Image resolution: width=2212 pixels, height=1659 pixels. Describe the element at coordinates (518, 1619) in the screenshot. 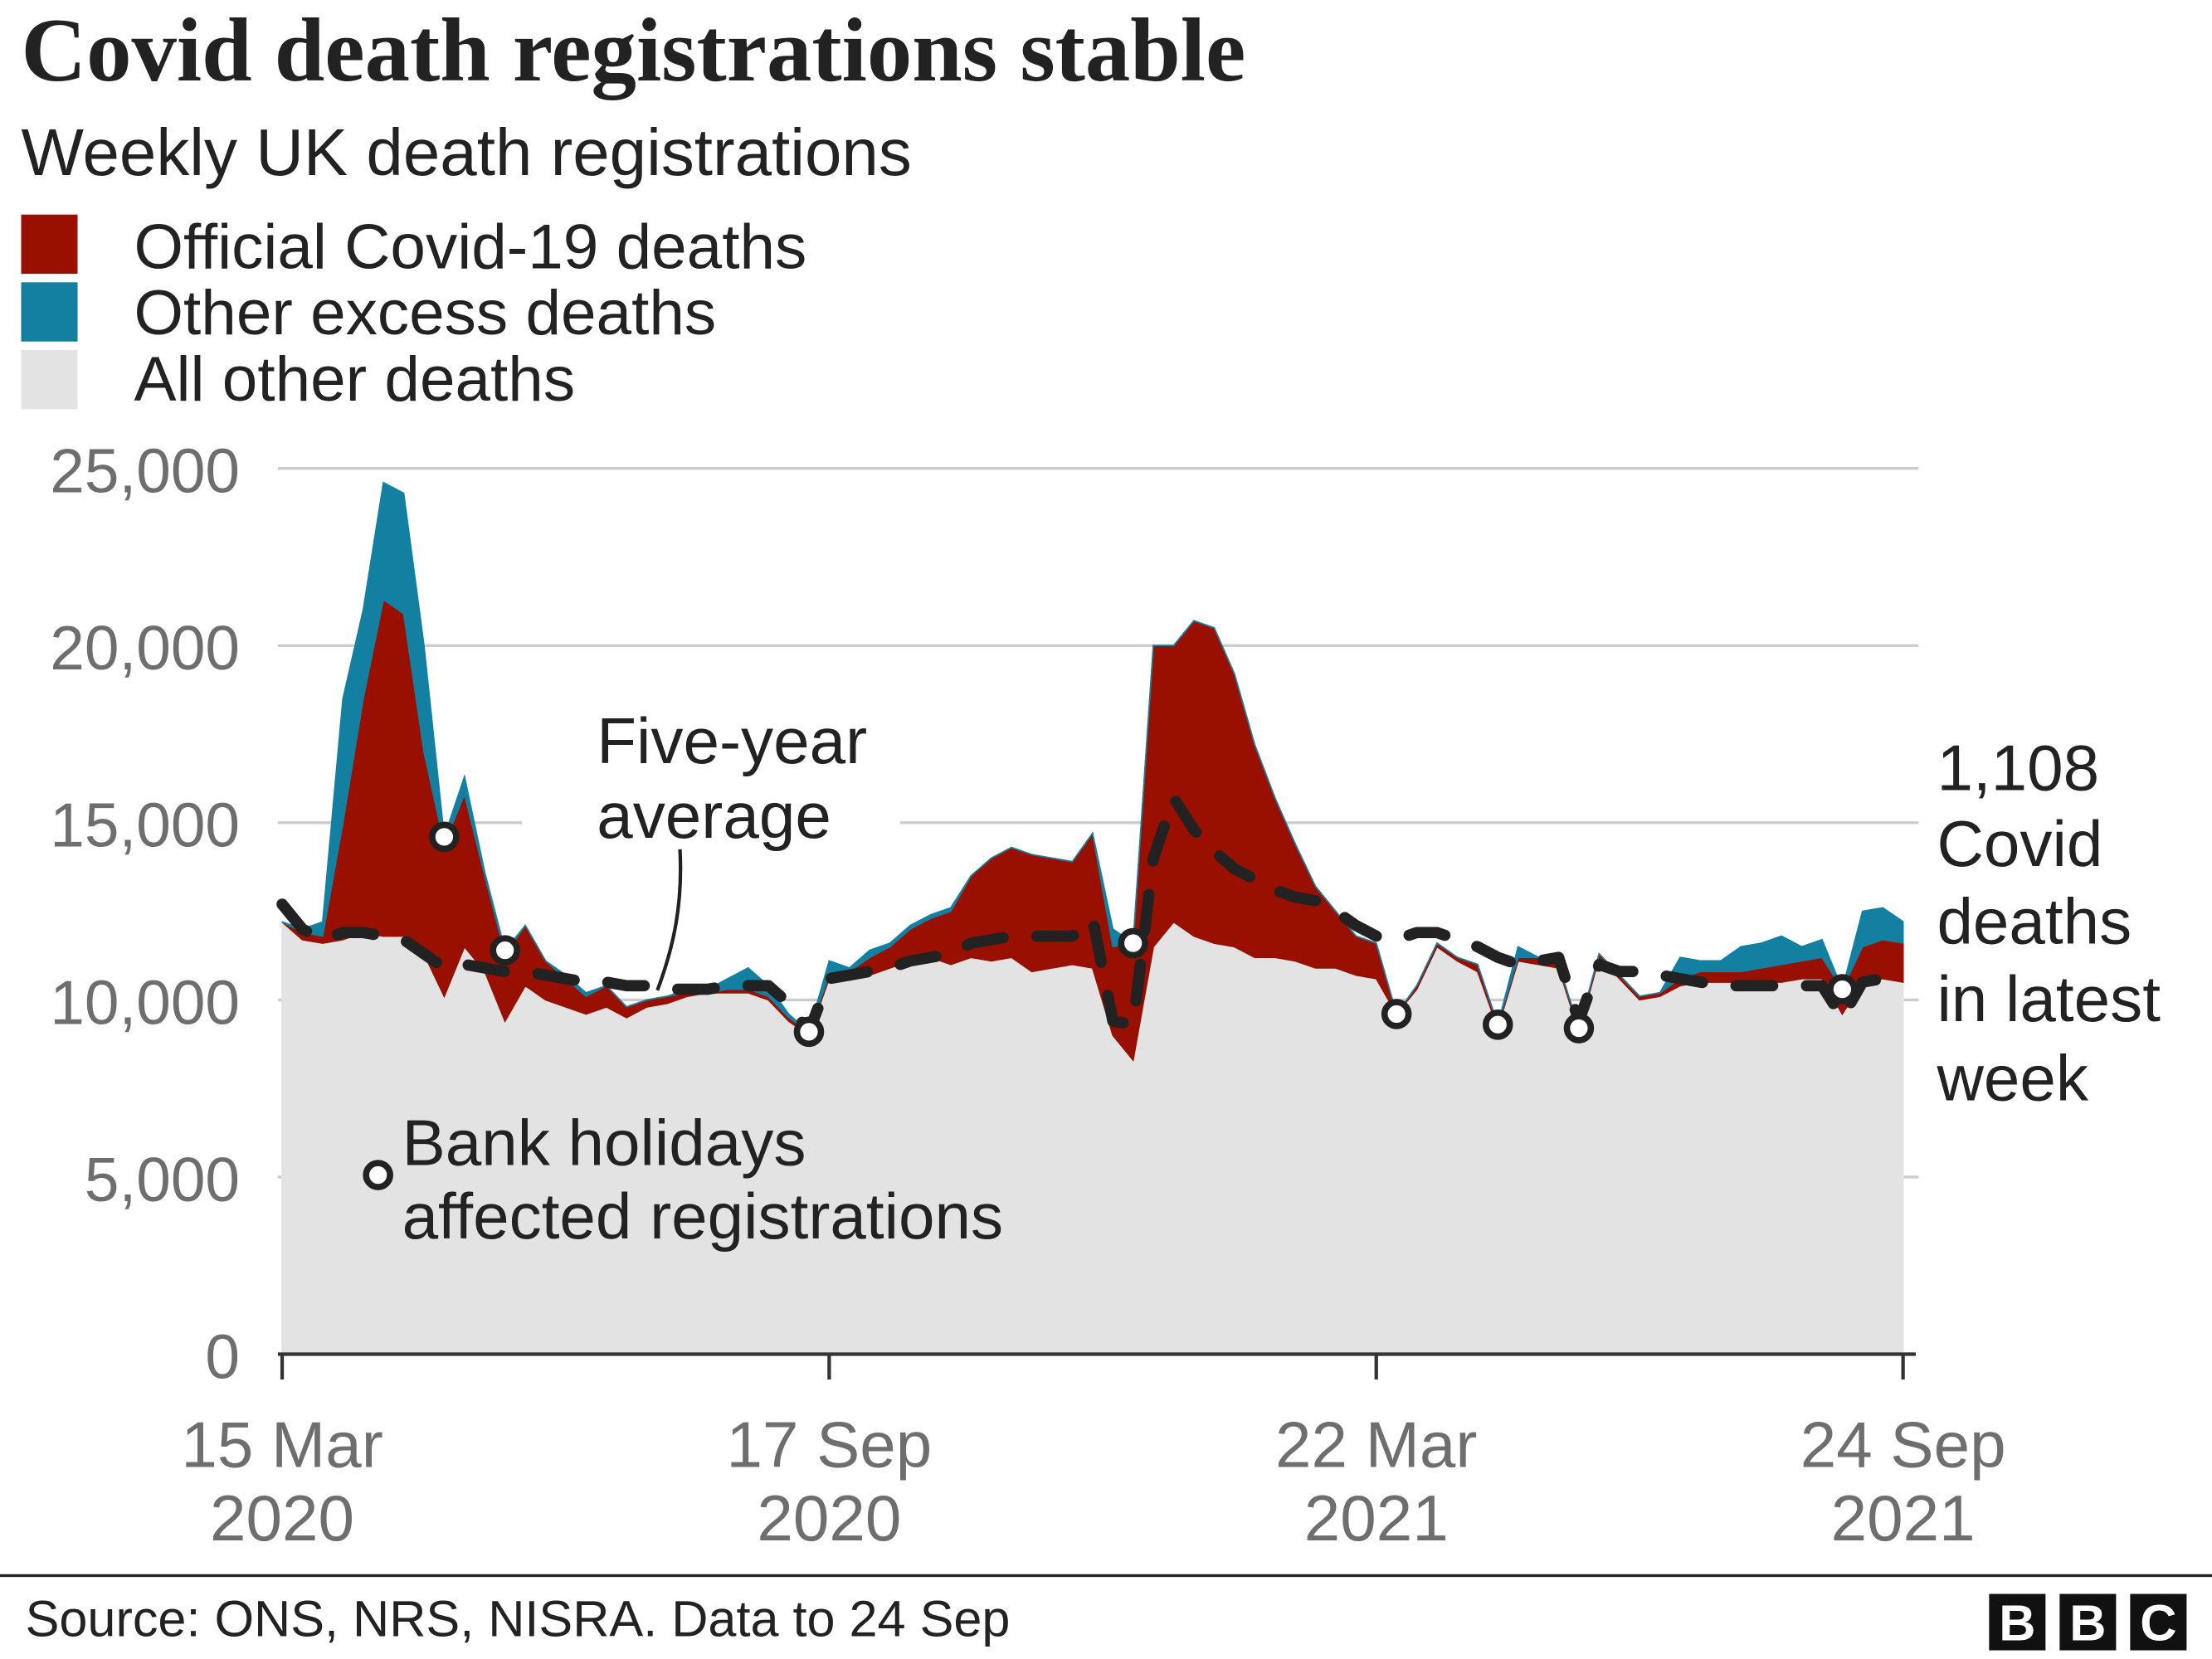

I see `source-text: Source: ONS, NRS, NISRA. Data to 24 Sep` at that location.